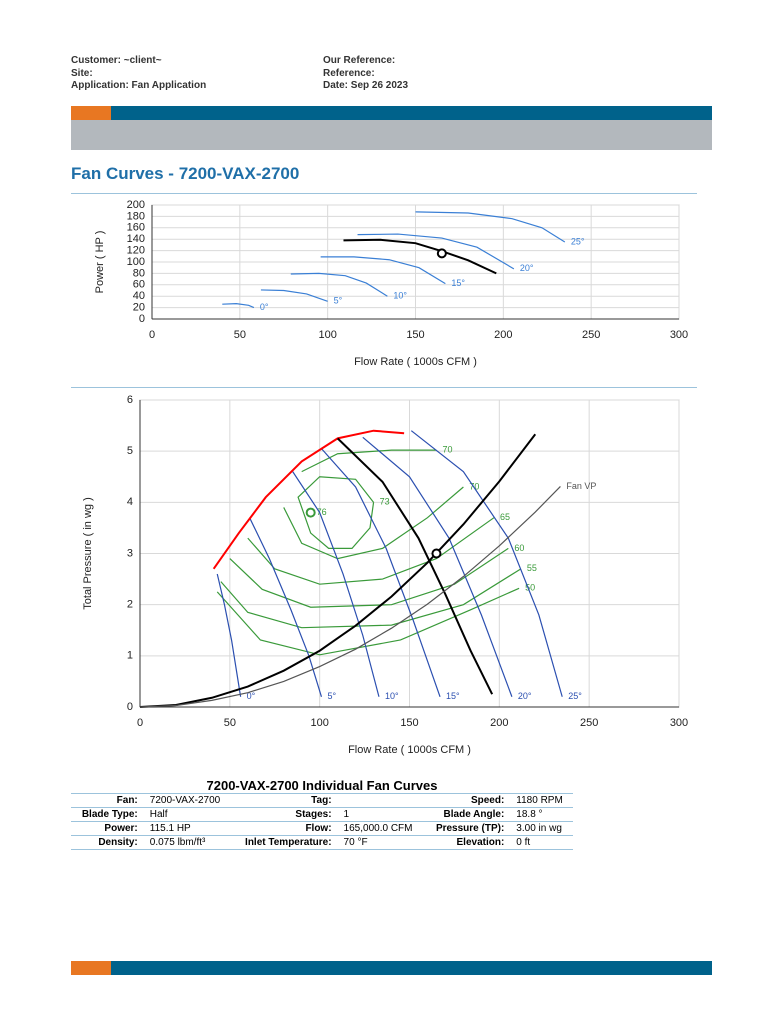  What do you see at coordinates (188, 828) in the screenshot?
I see `field-value: 115.1 HP` at bounding box center [188, 828].